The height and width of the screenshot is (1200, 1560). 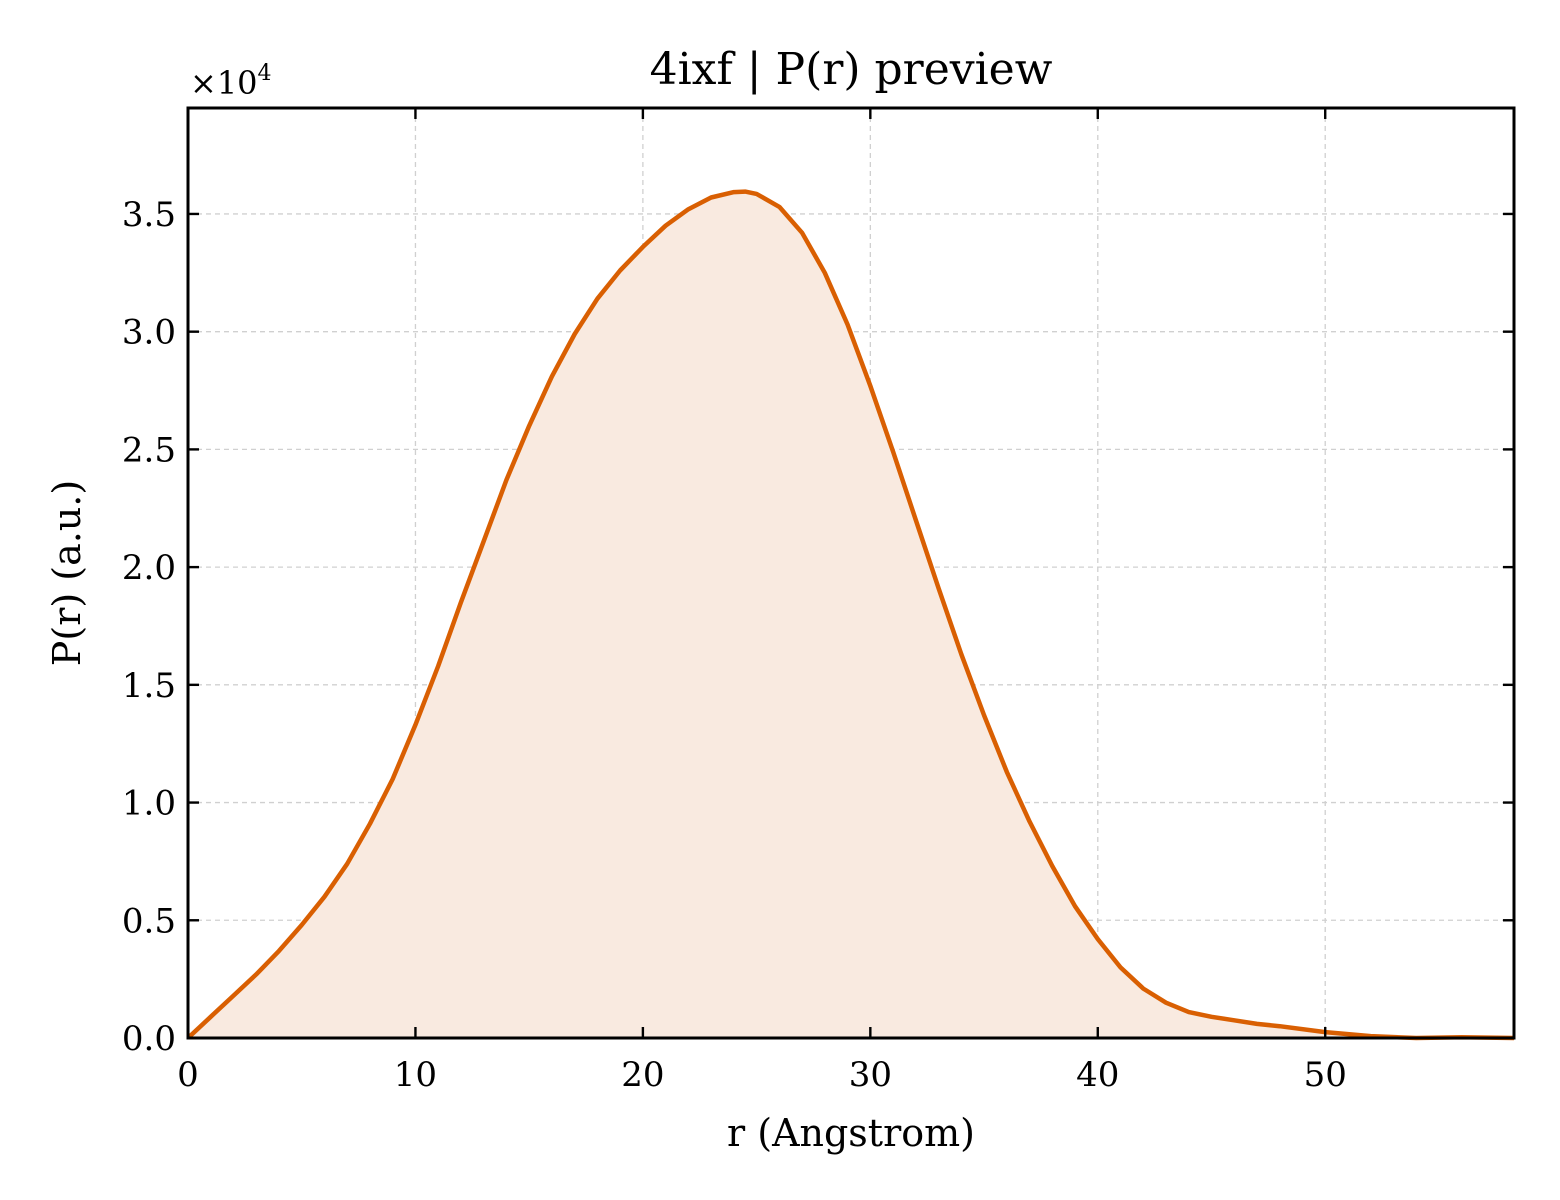 What do you see at coordinates (67, 573) in the screenshot?
I see `y-axis-label: P(r) (a.u.)` at bounding box center [67, 573].